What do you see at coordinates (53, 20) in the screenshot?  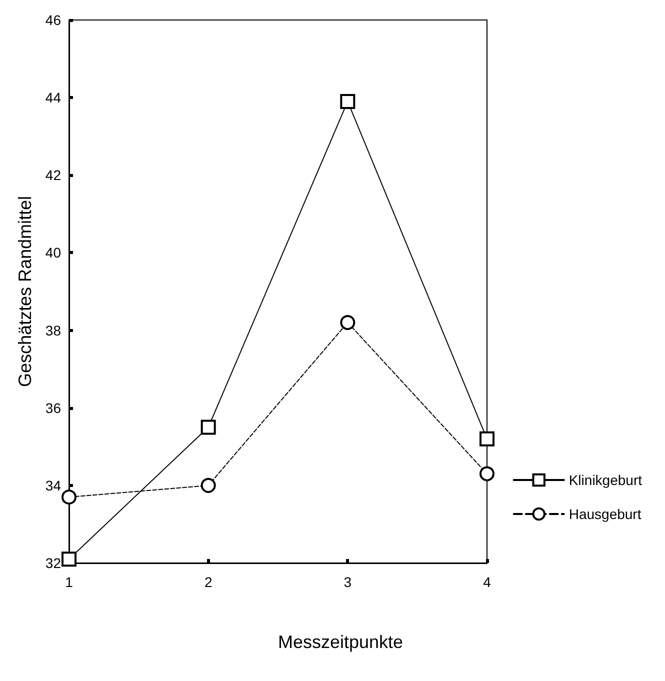 I see `y-tick-label: 46` at bounding box center [53, 20].